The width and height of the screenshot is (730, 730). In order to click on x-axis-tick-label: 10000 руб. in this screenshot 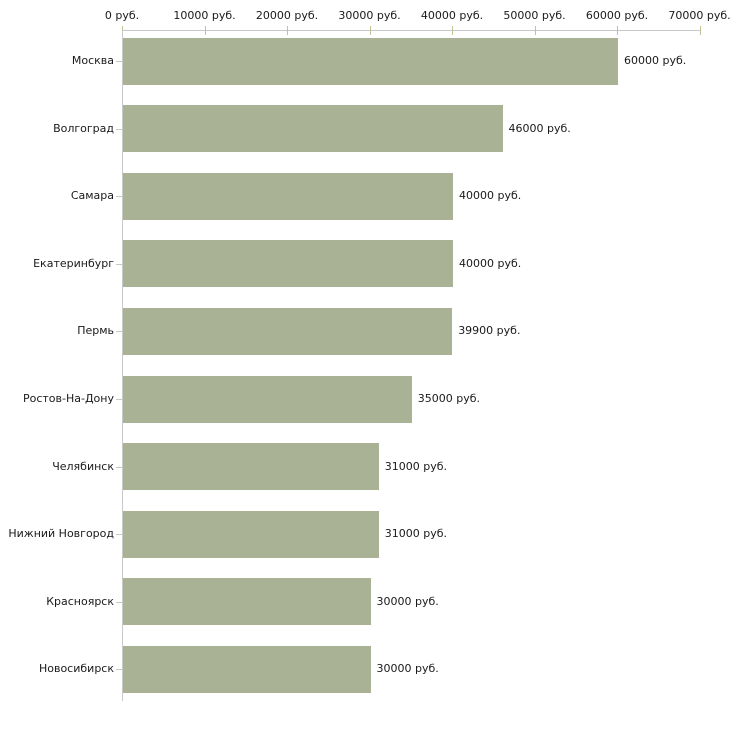, I will do `click(204, 15)`.